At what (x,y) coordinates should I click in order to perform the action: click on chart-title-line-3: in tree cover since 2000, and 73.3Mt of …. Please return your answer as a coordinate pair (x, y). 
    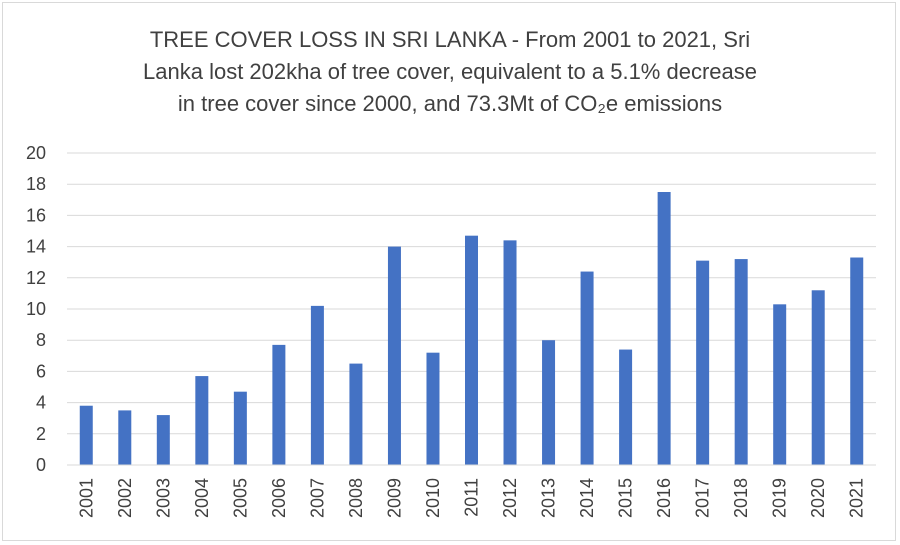
    Looking at the image, I should click on (450, 103).